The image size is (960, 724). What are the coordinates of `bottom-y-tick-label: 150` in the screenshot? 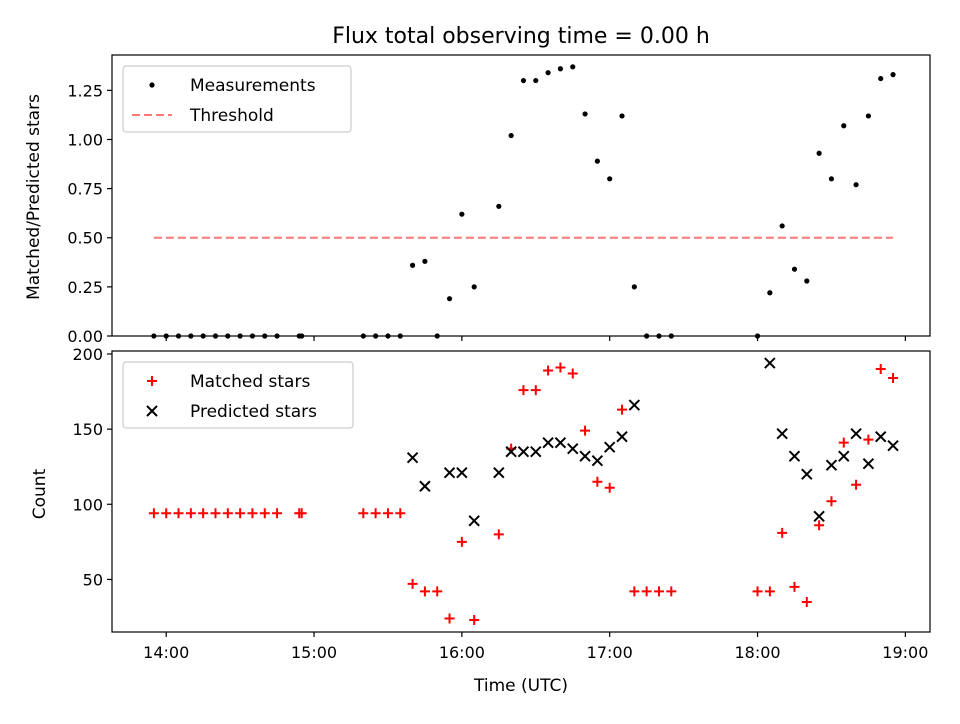 It's located at (87, 429).